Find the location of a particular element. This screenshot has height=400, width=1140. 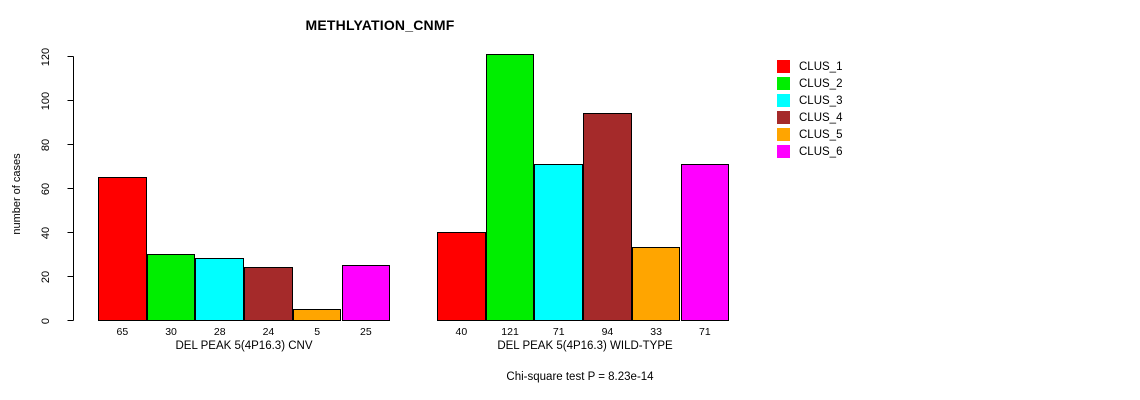

bar-value-label: 33 is located at coordinates (656, 332).